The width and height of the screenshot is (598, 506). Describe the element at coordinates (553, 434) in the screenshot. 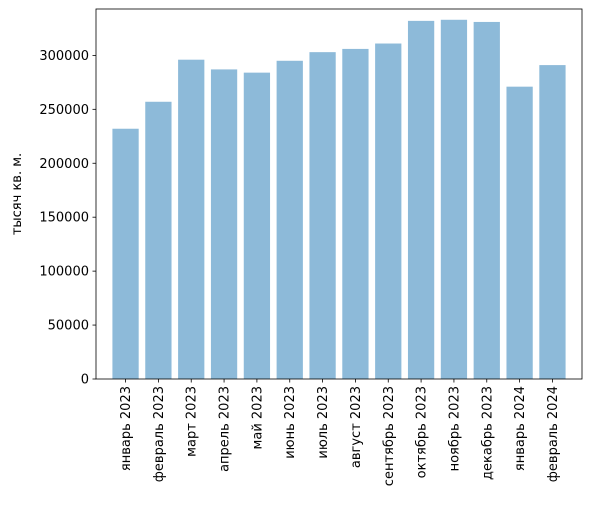

I see `x-tick-label: февраль 2024` at that location.